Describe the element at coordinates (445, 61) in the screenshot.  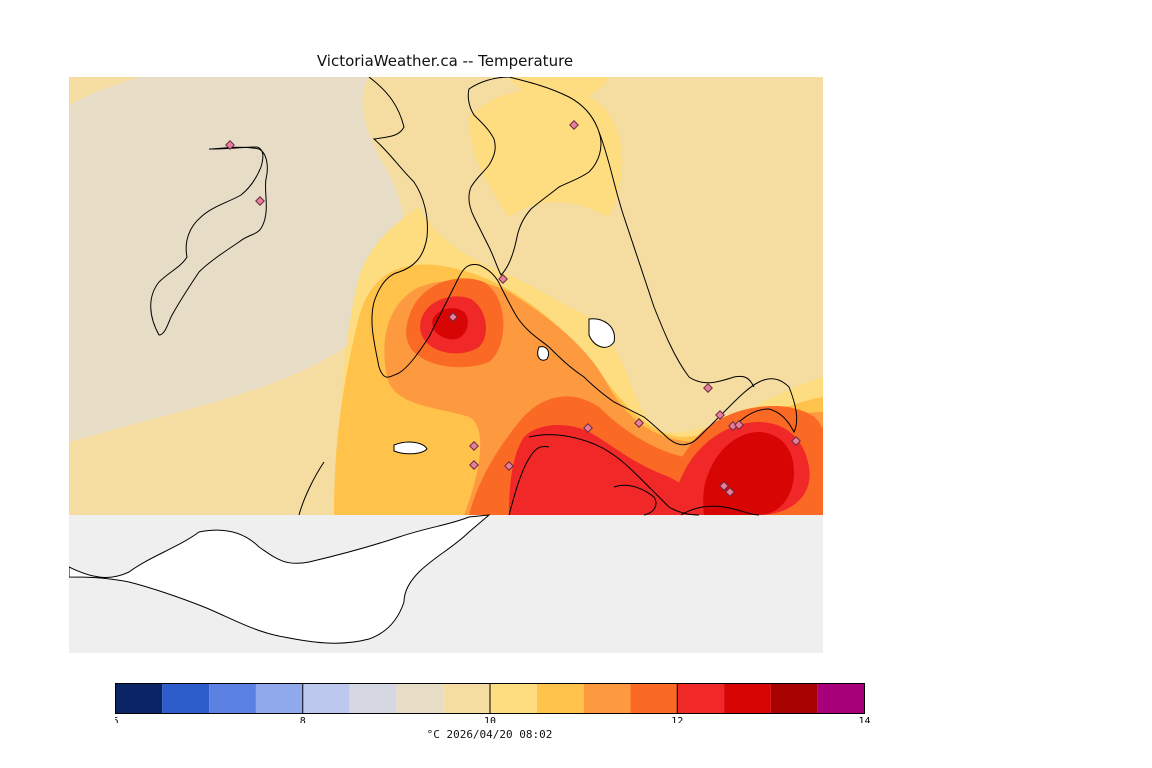
I see `map-title: VictoriaWeather.ca -- Temperature` at that location.